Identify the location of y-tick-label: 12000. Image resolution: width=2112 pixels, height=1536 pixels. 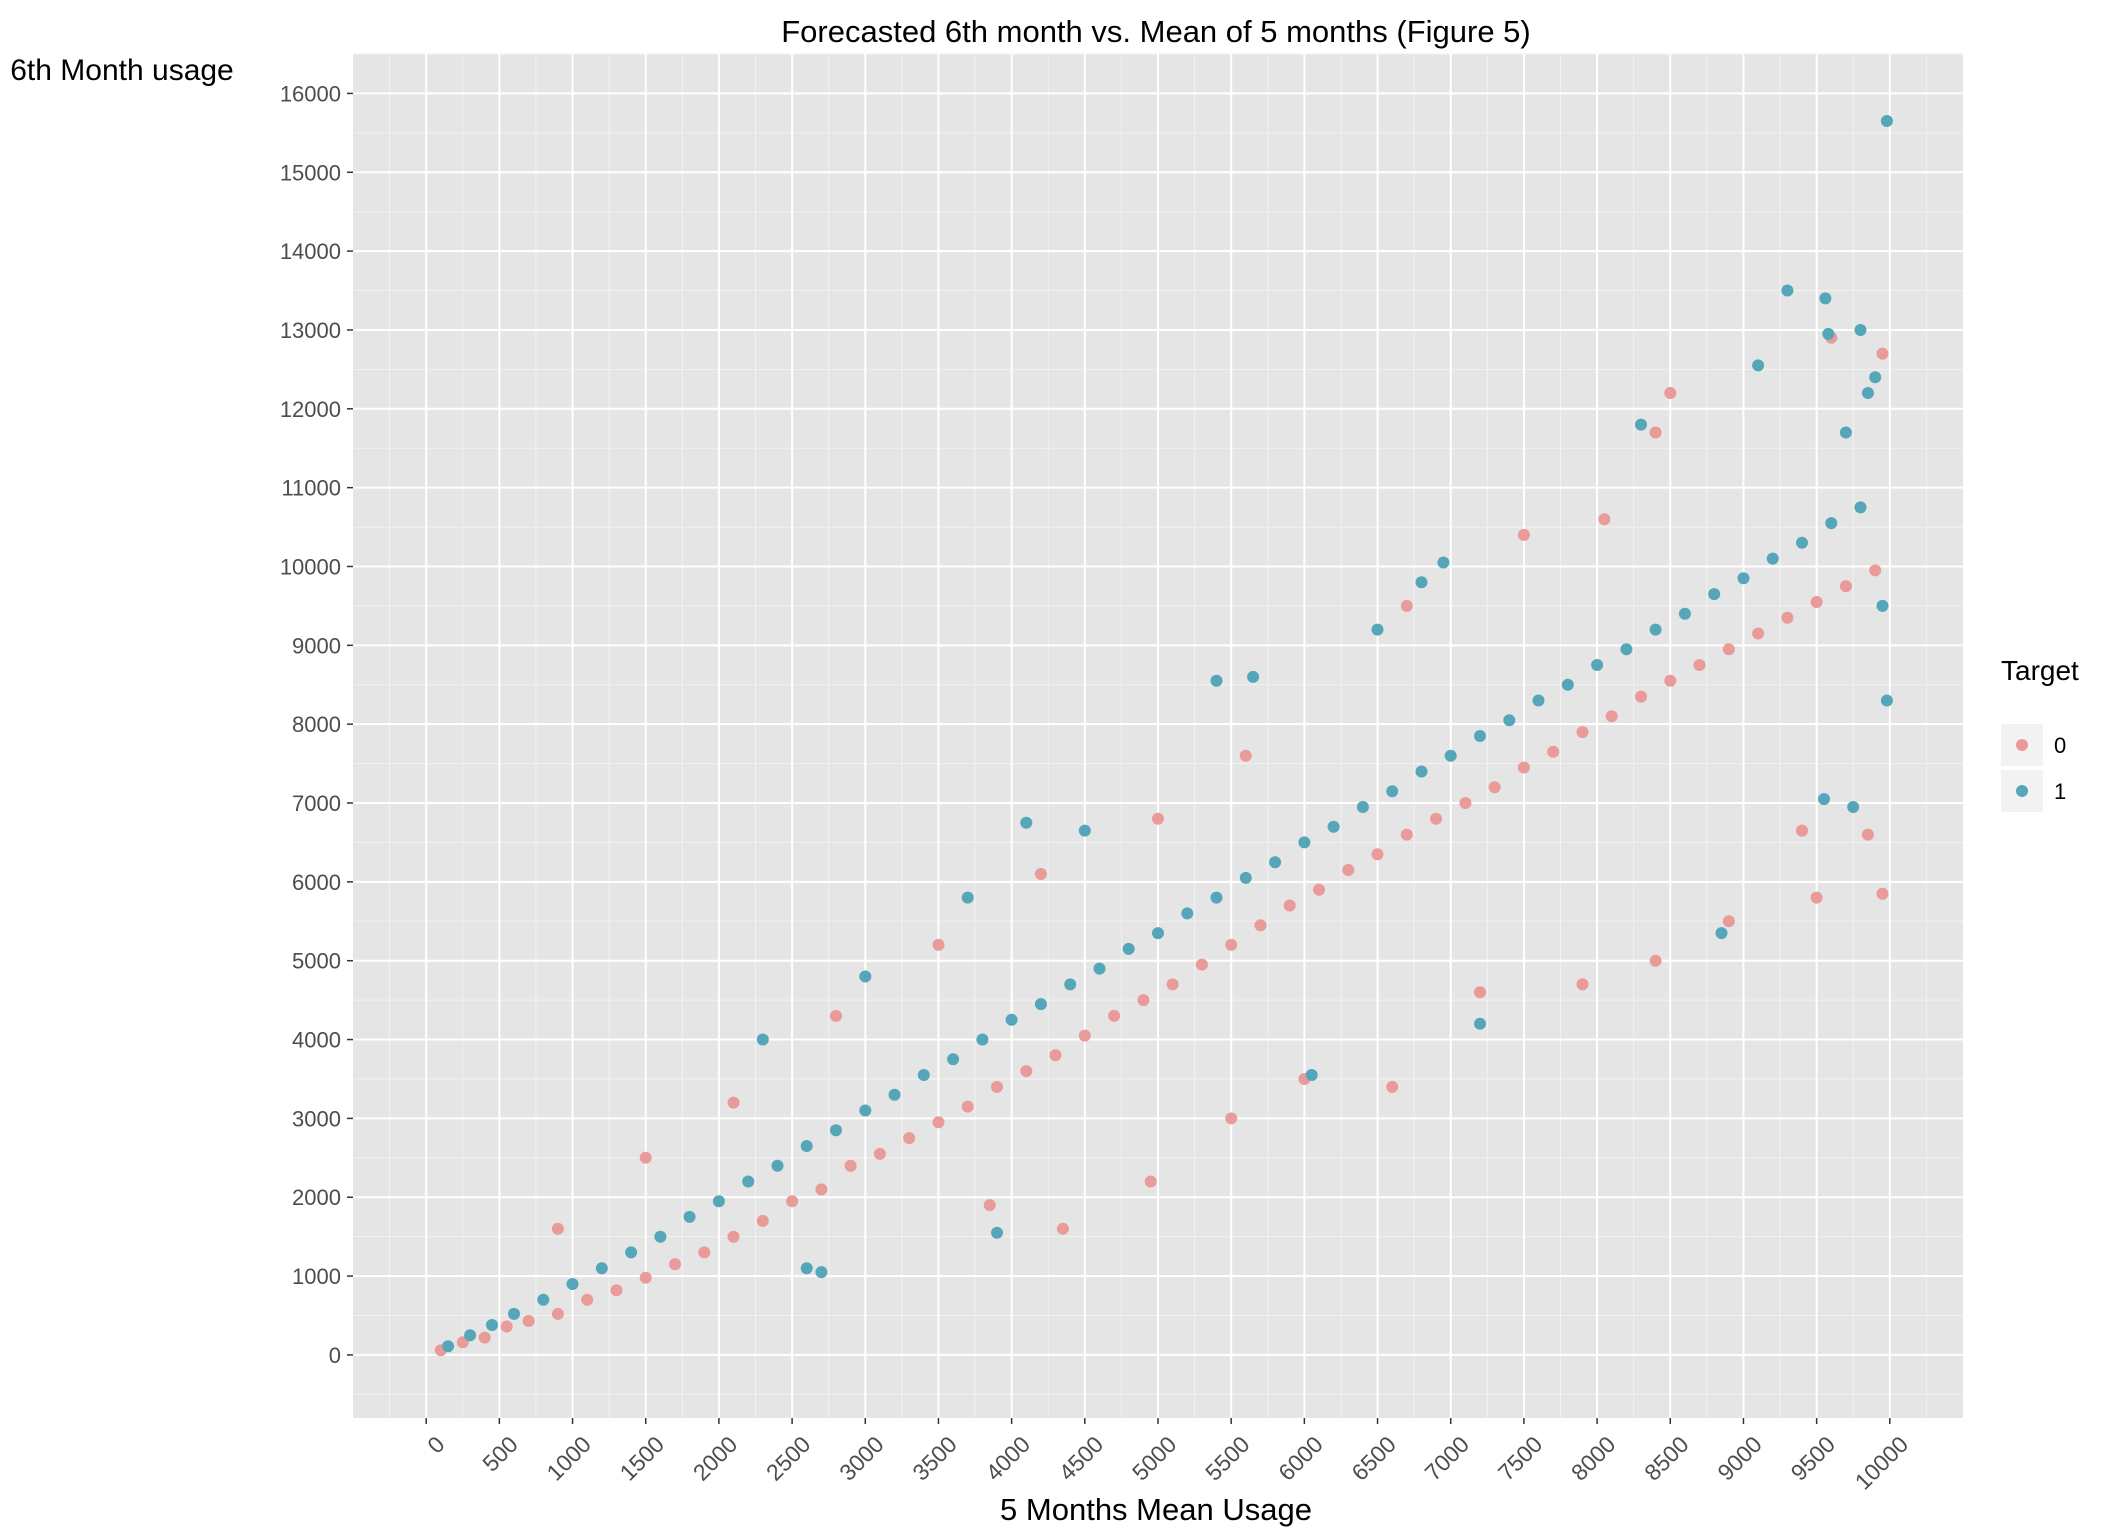
(310, 409).